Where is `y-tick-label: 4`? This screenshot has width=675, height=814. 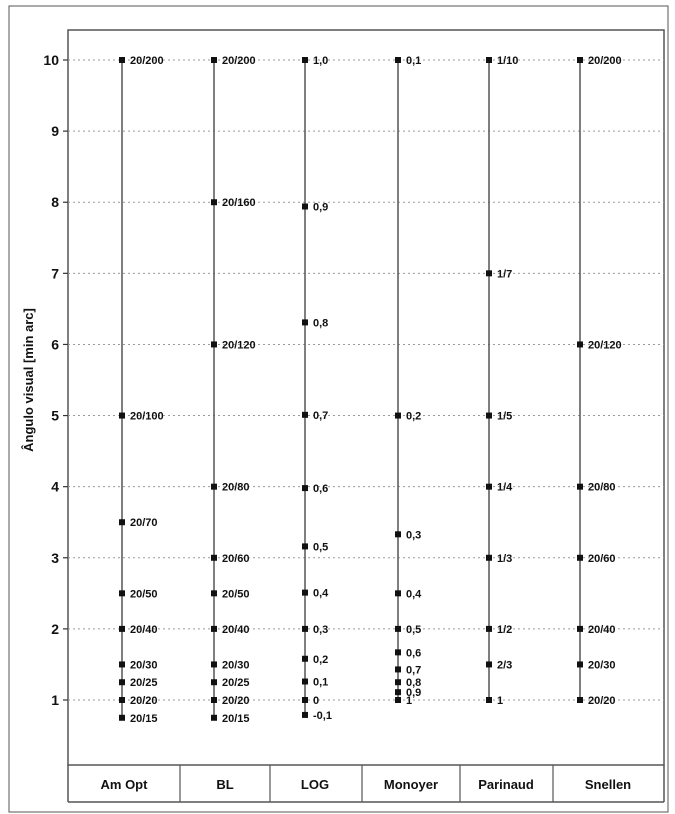
y-tick-label: 4 is located at coordinates (55, 487).